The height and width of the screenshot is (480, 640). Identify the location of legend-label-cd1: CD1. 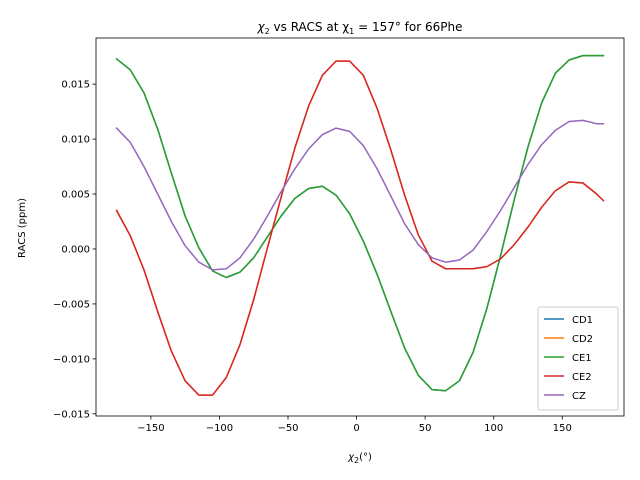
(582, 320).